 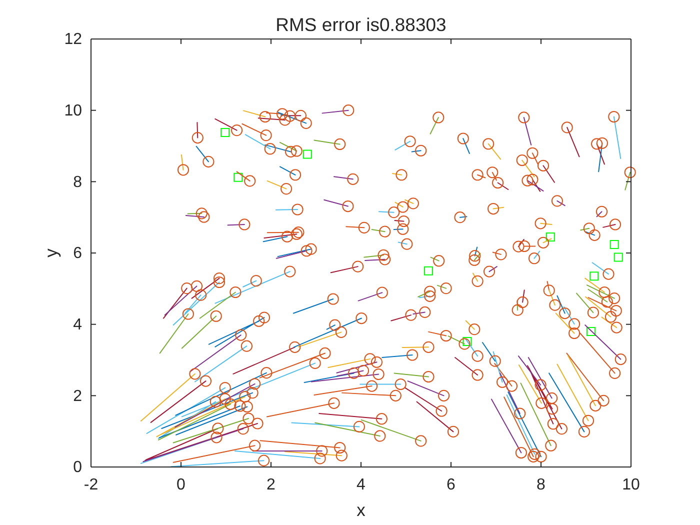 What do you see at coordinates (77, 325) in the screenshot?
I see `y-tick-label: 4` at bounding box center [77, 325].